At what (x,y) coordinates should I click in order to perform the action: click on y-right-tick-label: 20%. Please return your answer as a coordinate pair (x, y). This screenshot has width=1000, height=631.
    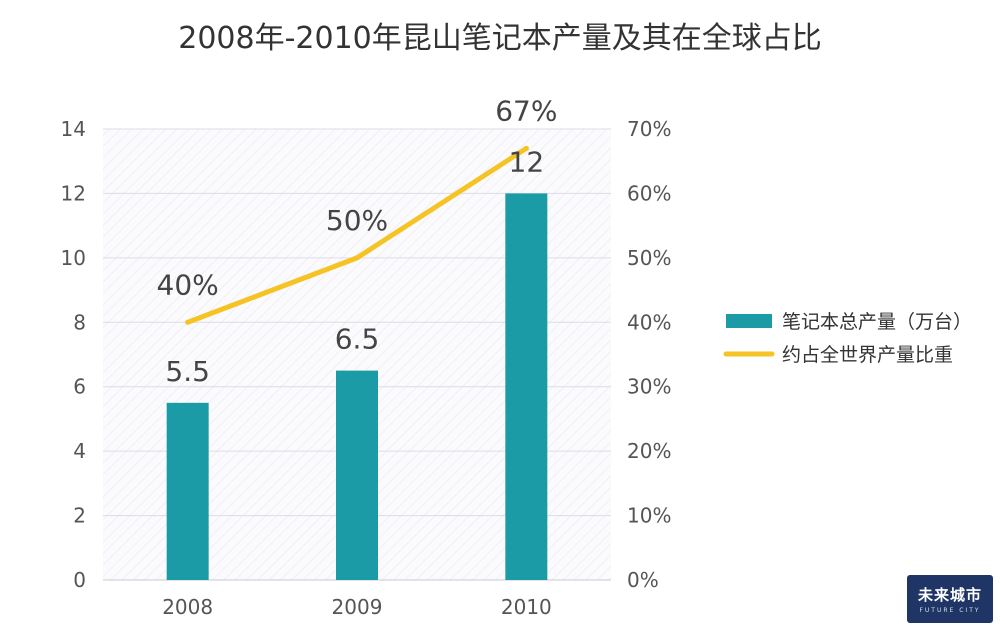
    Looking at the image, I should click on (649, 451).